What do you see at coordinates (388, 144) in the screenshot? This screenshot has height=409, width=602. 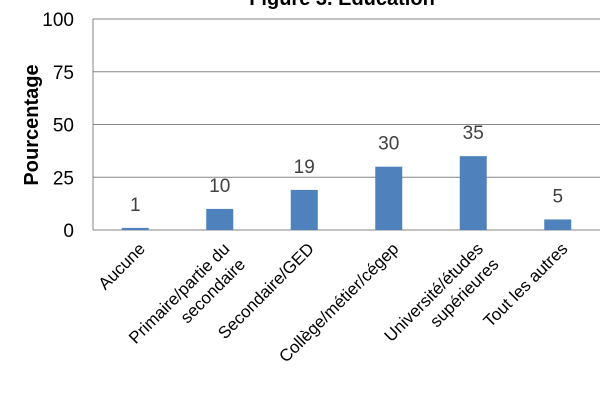 I see `data-label-4: 30` at bounding box center [388, 144].